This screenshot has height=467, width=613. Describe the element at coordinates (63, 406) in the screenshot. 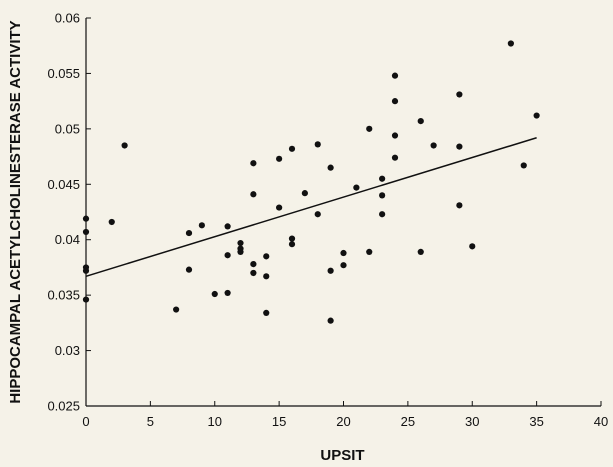

I see `y-tick-label: 0.025` at that location.